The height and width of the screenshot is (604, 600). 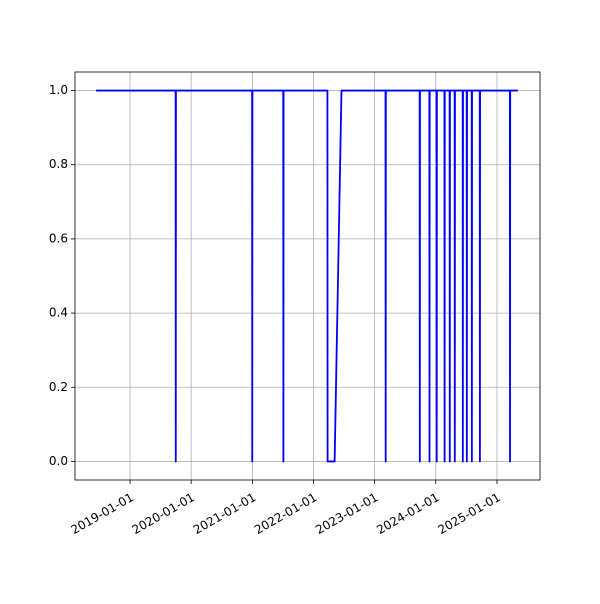 What do you see at coordinates (58, 461) in the screenshot?
I see `y-tick-label: 0.0` at bounding box center [58, 461].